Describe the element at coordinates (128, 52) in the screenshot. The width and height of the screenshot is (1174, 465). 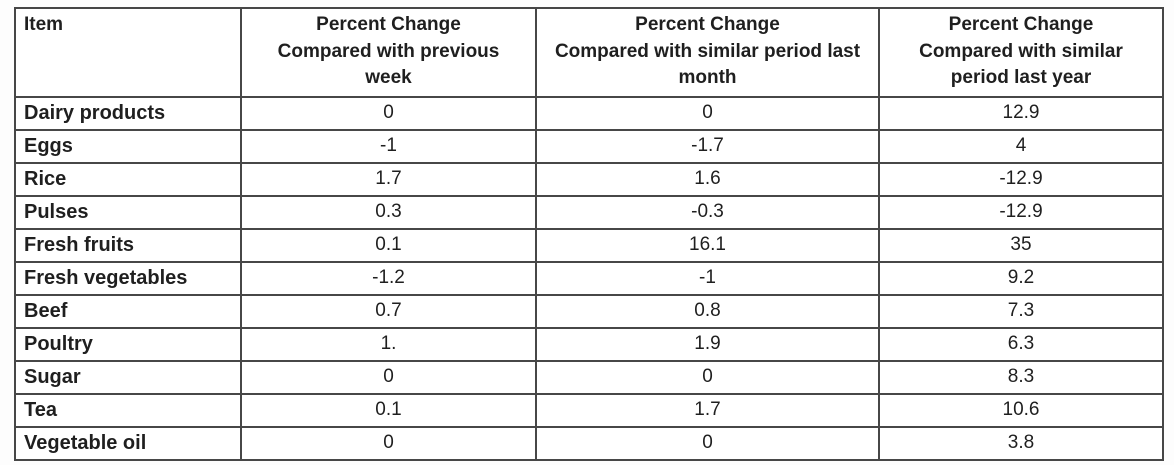
I see `column-header-item: Item` at that location.